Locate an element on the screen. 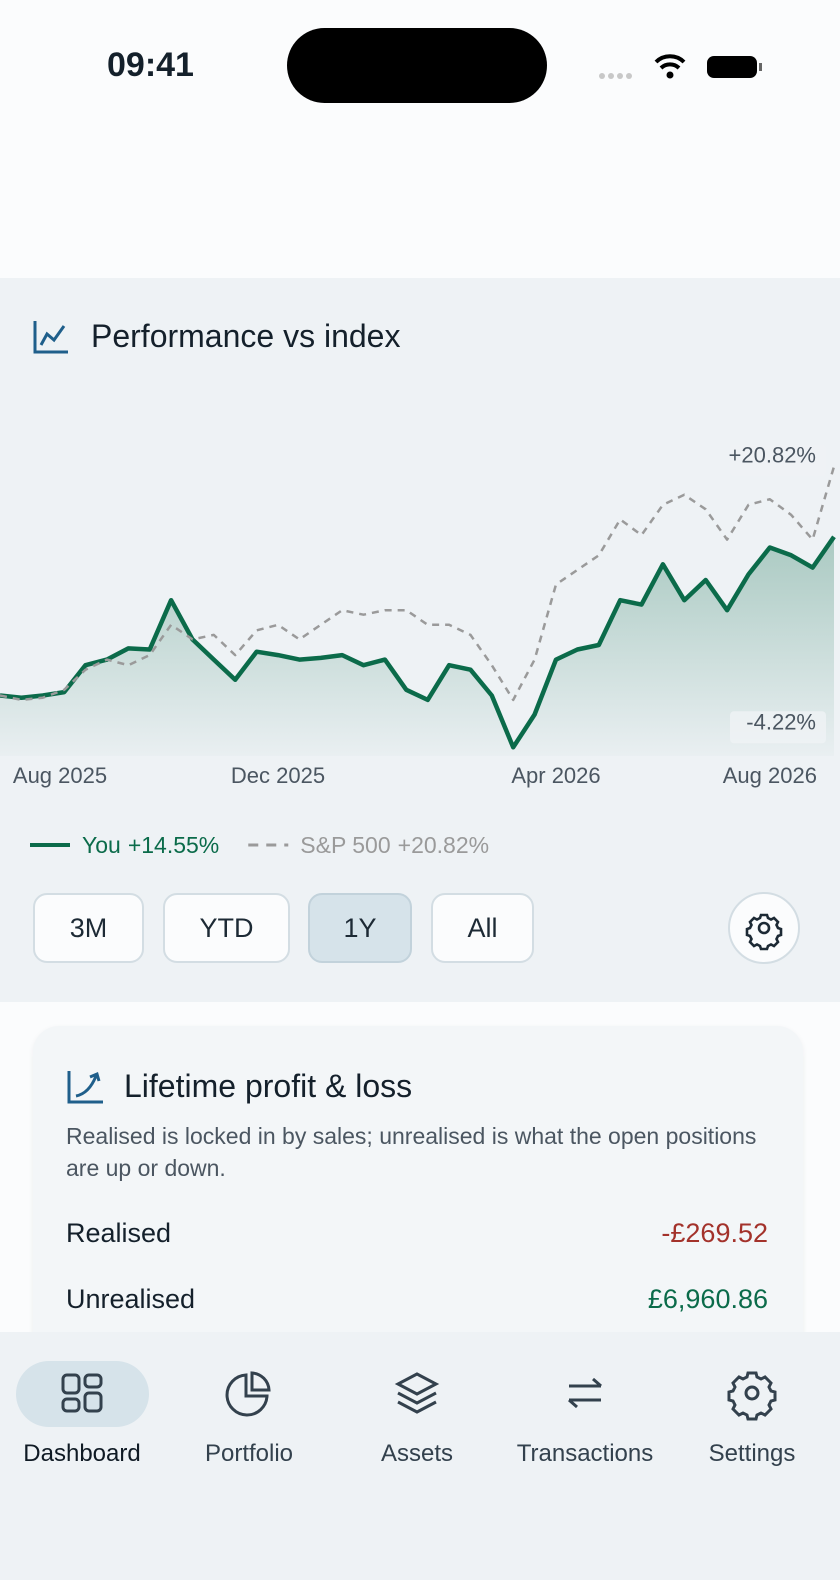  x-tick-label: Aug 2025 is located at coordinates (60, 775).